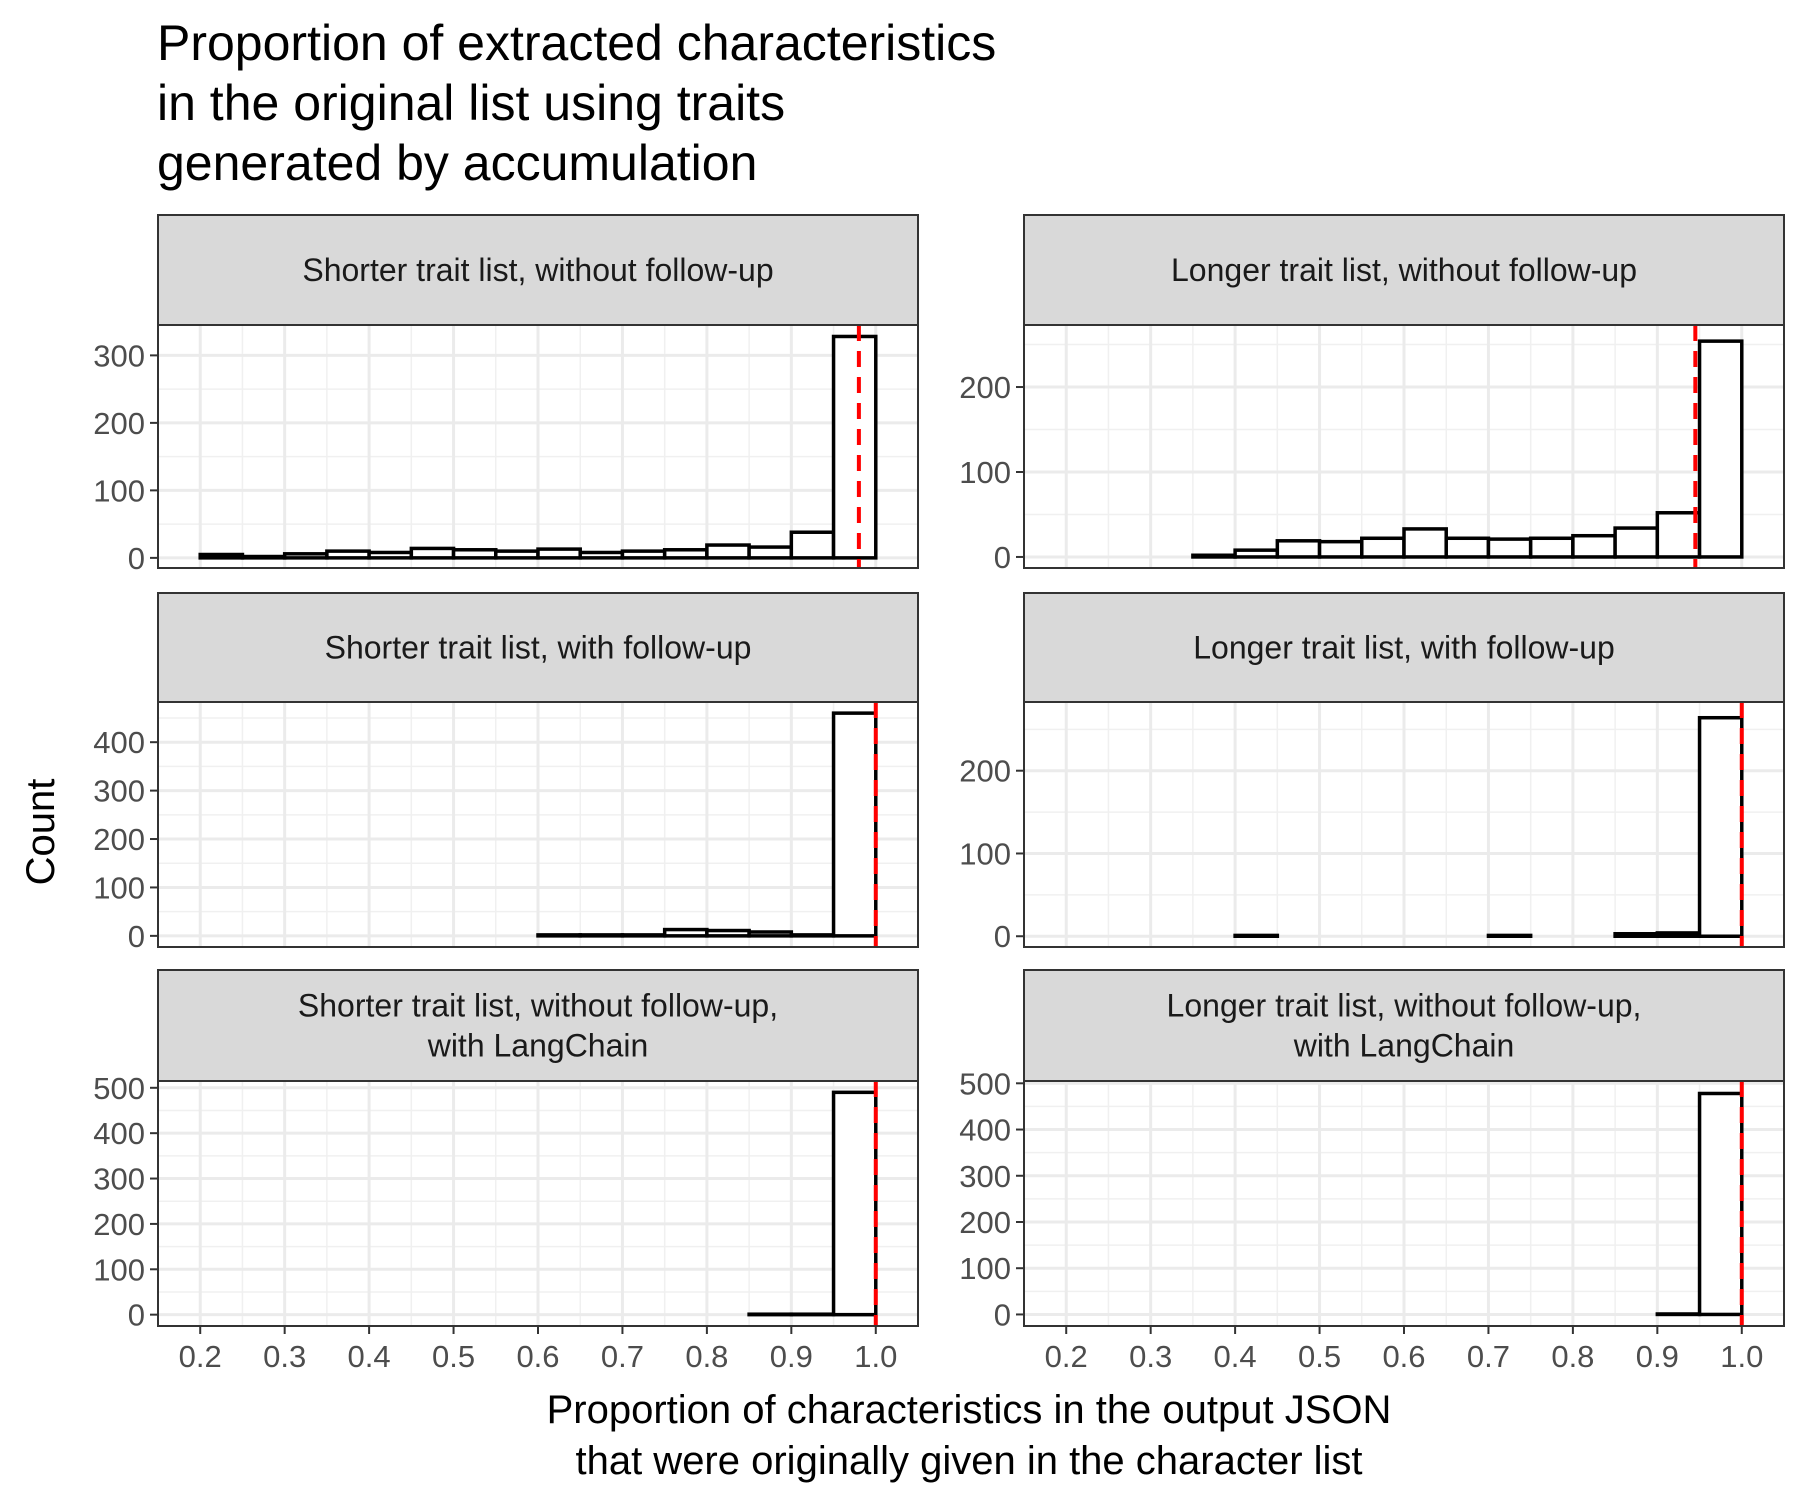  I want to click on y-axis-title: Count, so click(41, 832).